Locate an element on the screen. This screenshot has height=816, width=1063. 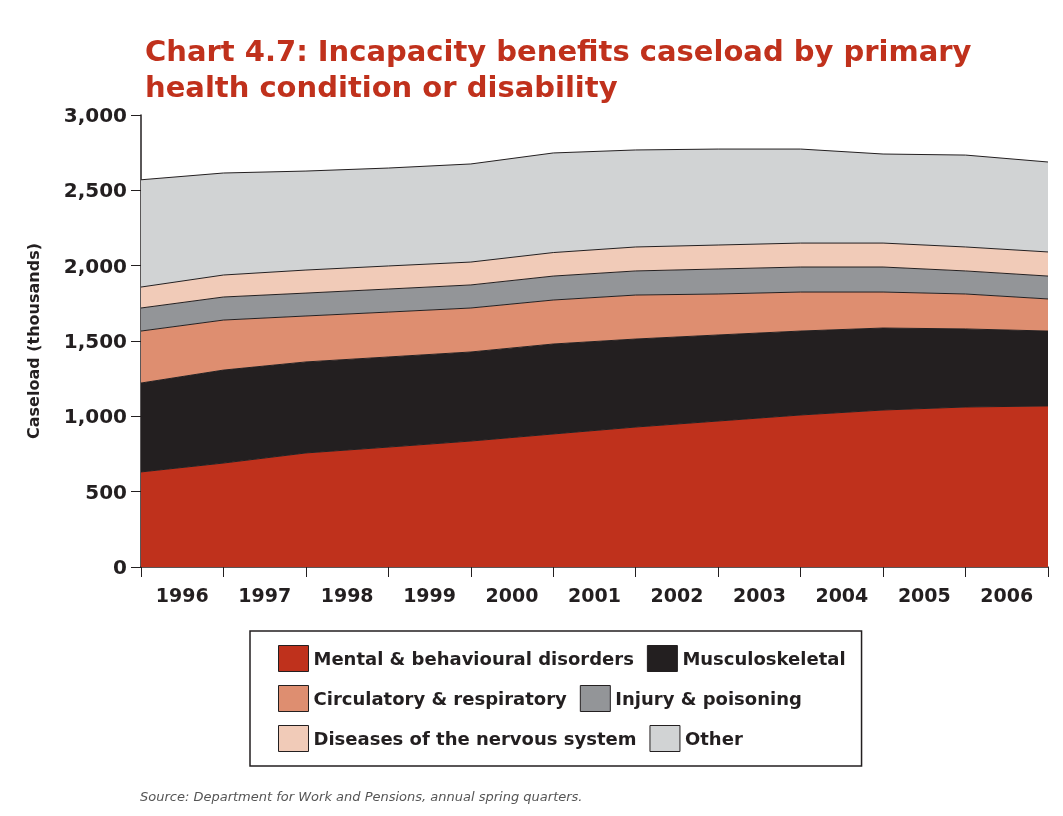
x-tick-label: 2002 is located at coordinates (677, 594).